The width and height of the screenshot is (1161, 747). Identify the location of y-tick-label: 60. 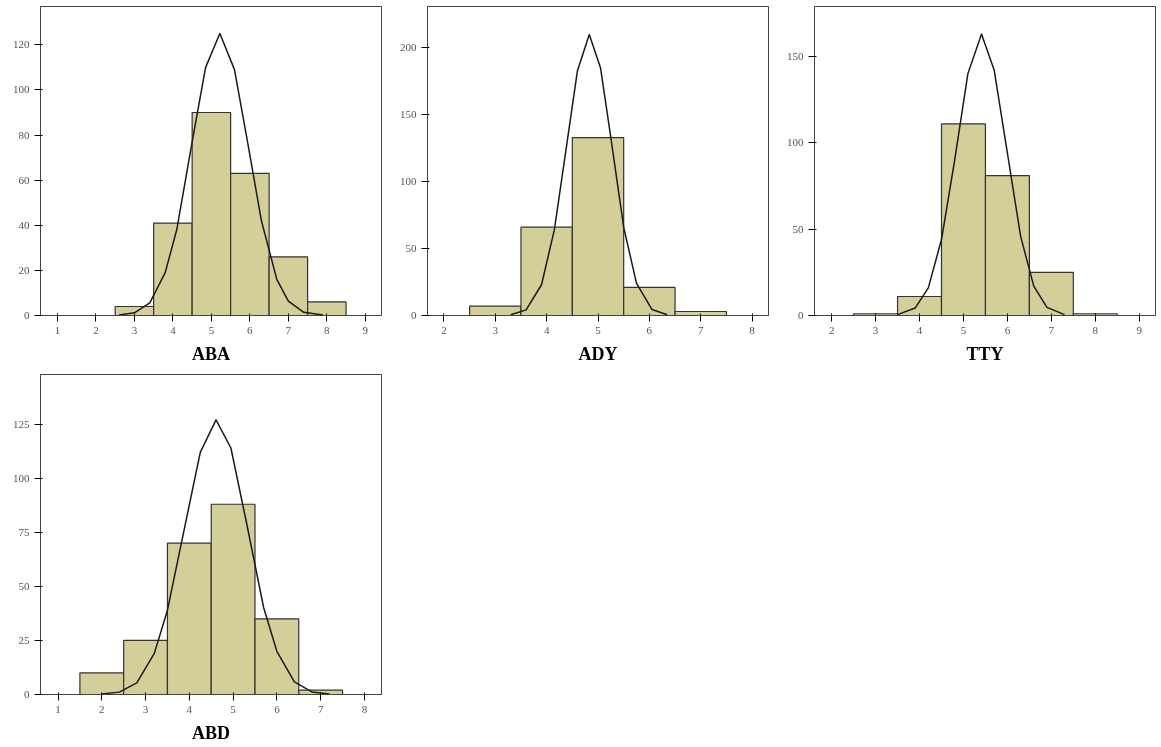
(24, 179).